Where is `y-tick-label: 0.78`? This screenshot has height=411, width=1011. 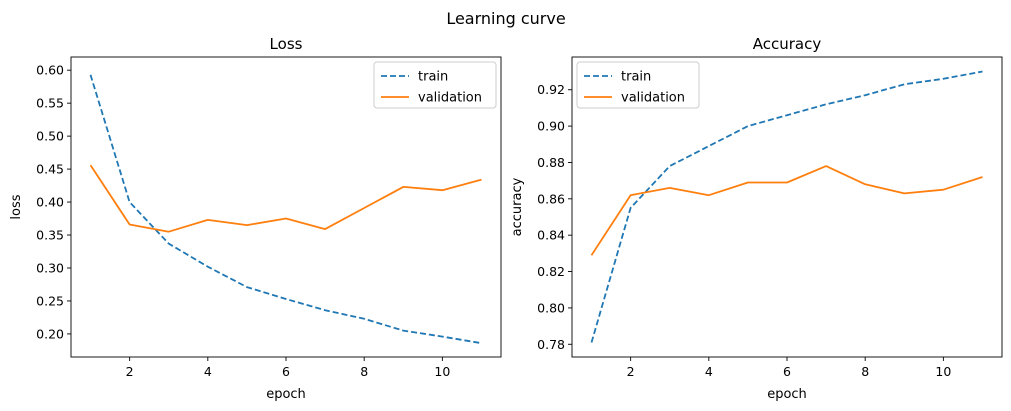 y-tick-label: 0.78 is located at coordinates (551, 344).